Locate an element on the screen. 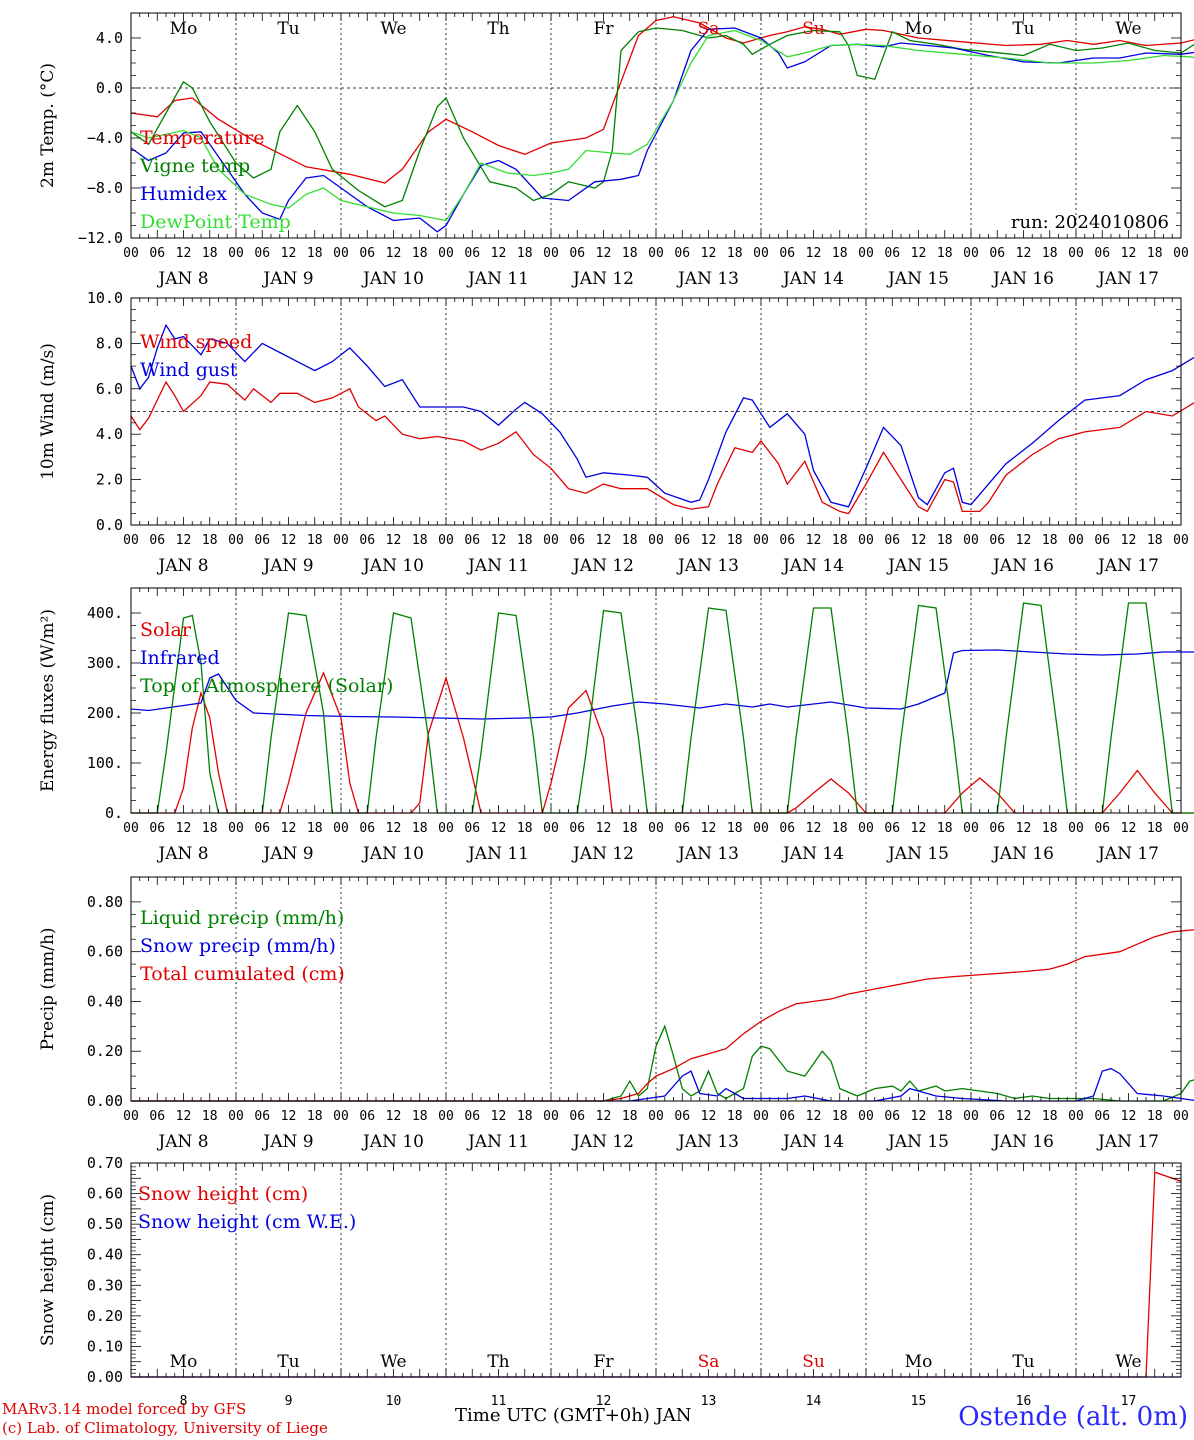 The height and width of the screenshot is (1440, 1194). date-label: JAN 16 is located at coordinates (1022, 854).